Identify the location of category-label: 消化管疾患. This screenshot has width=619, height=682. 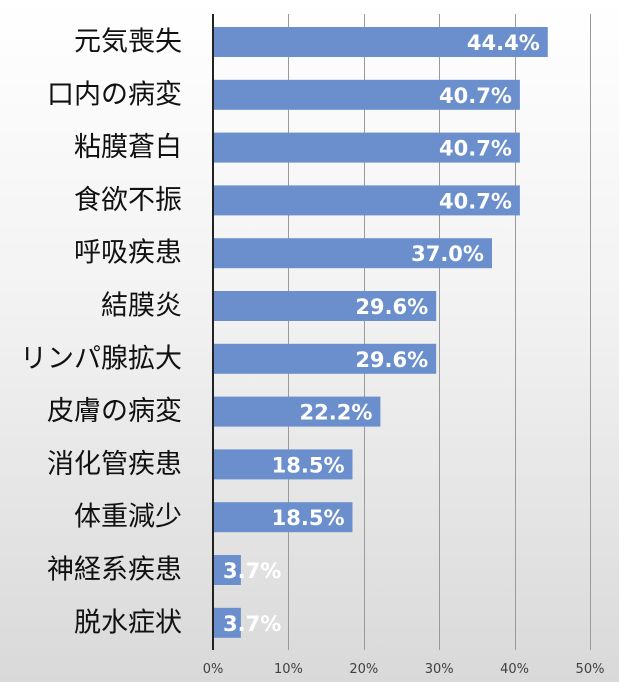
(114, 464).